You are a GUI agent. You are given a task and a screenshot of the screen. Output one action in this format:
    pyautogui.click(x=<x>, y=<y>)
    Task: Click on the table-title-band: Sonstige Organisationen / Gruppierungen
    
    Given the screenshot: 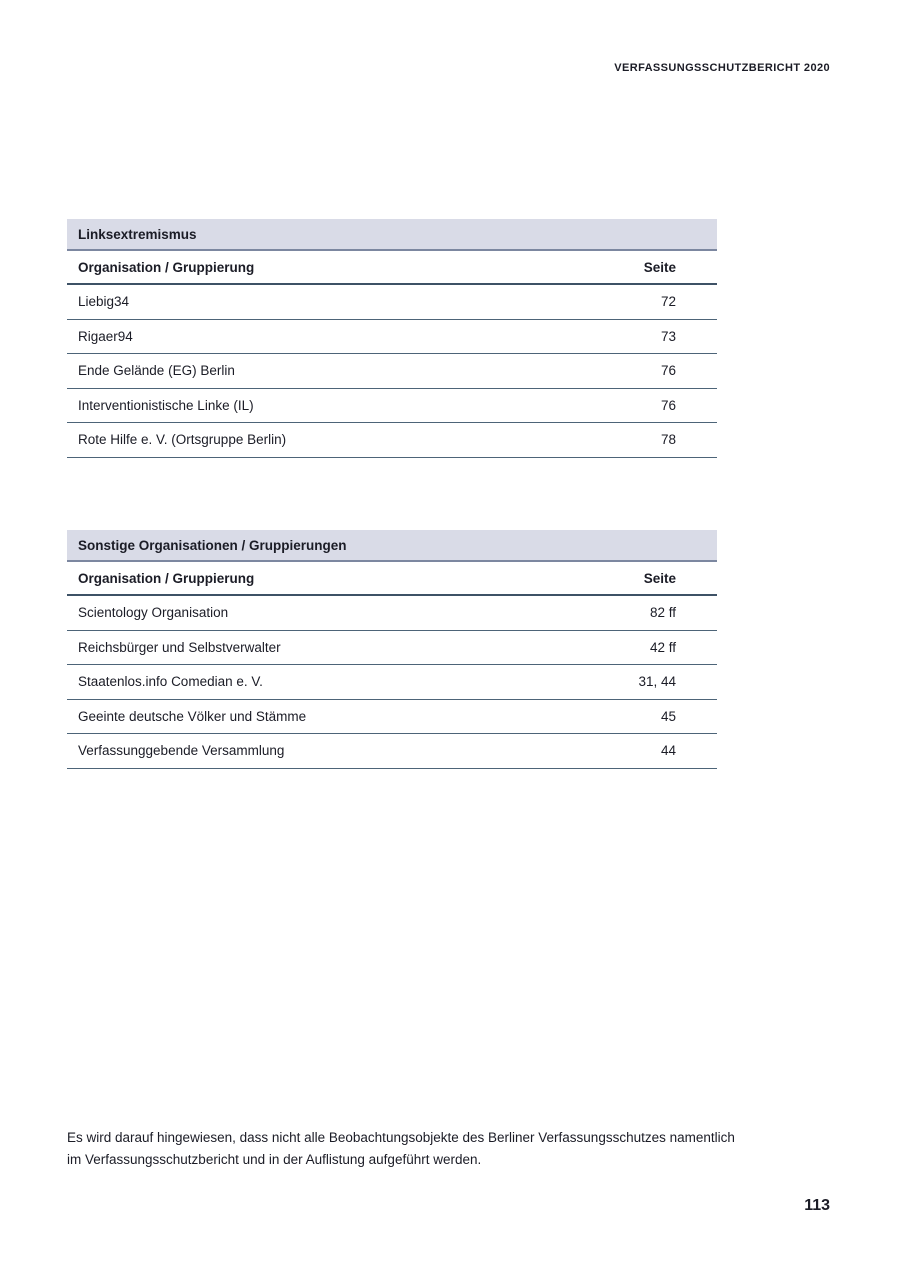 What is the action you would take?
    pyautogui.click(x=392, y=546)
    